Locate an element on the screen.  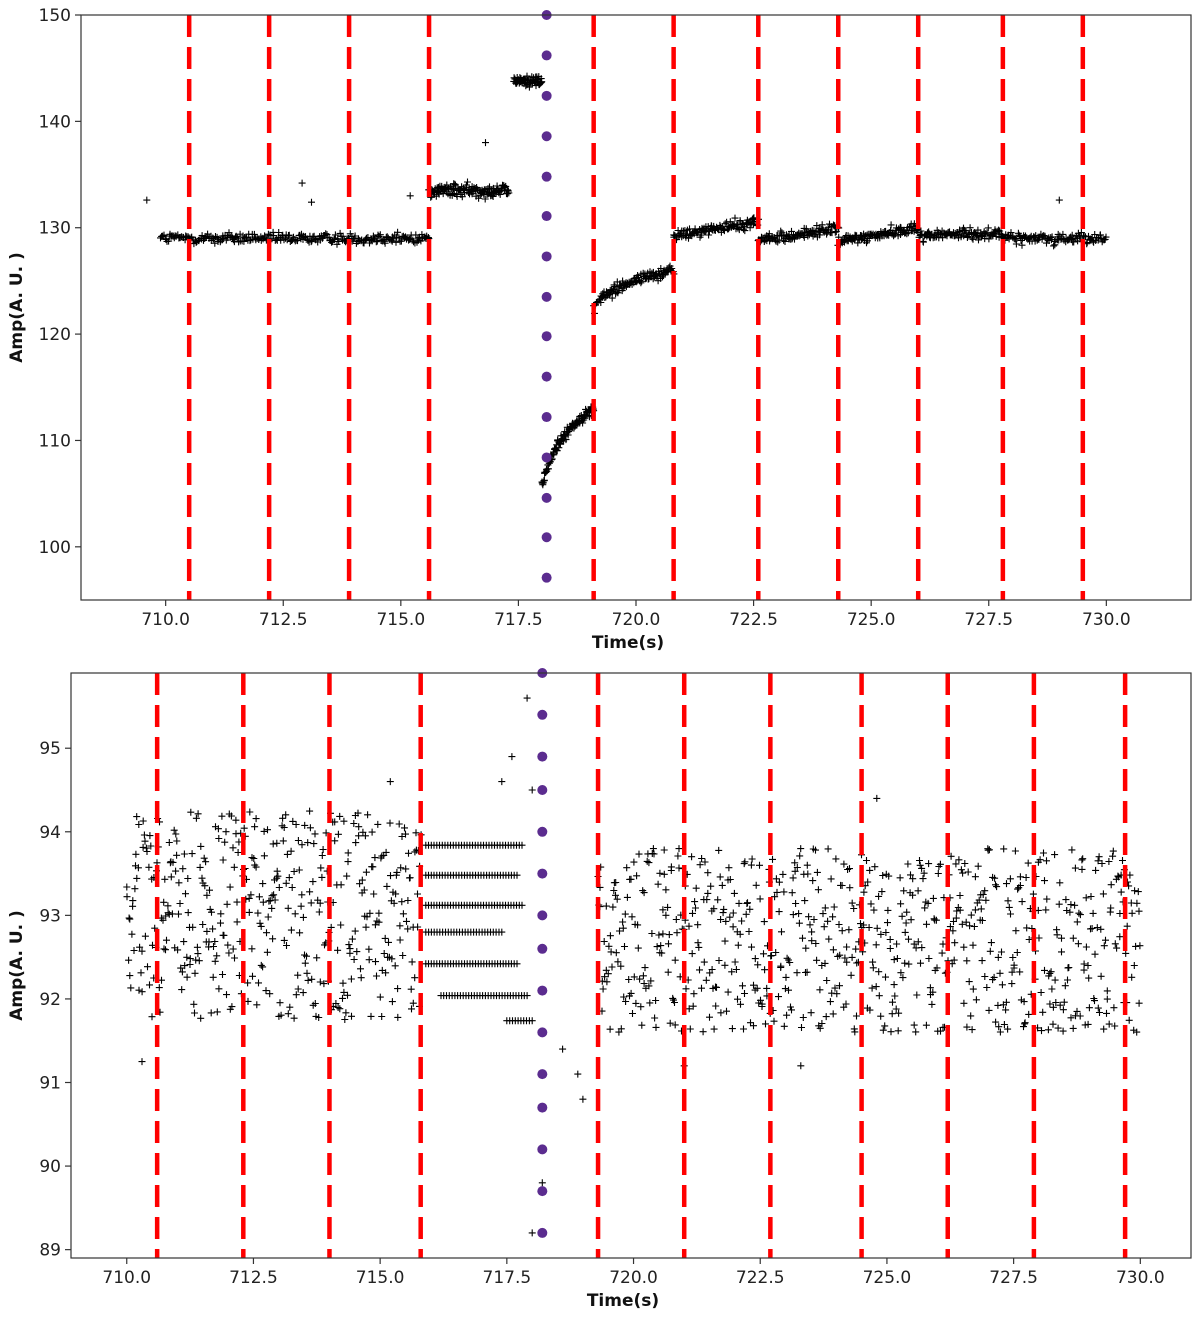
top-x-axis-label: Time(s) is located at coordinates (628, 643).